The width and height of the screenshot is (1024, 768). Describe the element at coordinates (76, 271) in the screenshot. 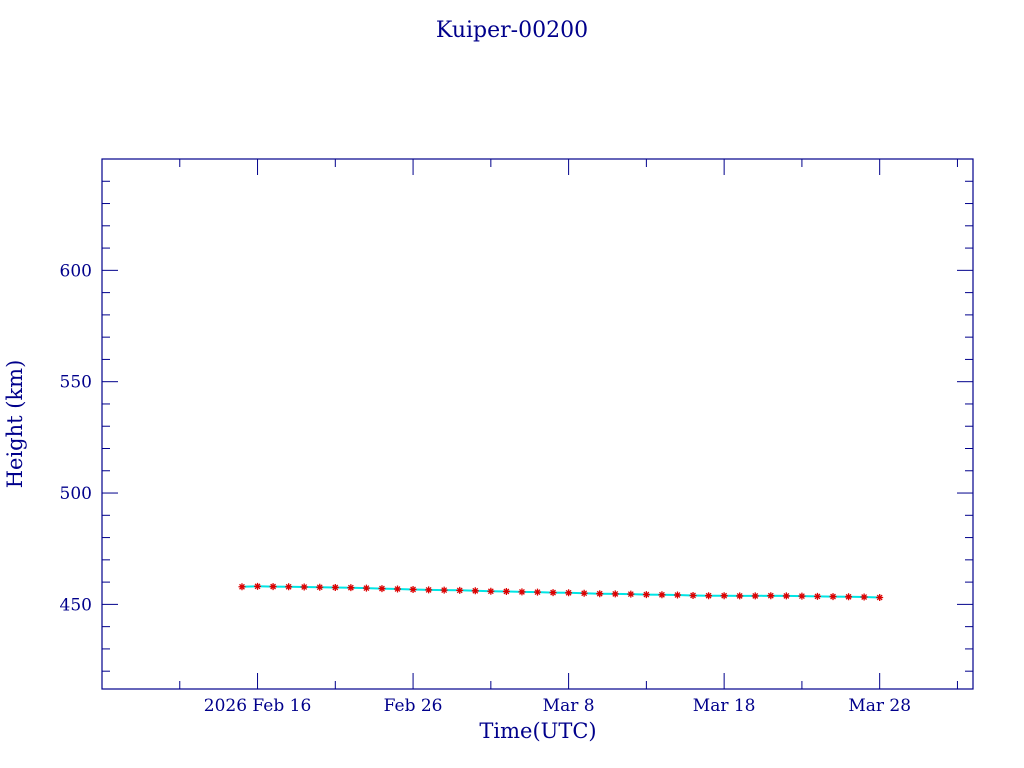

I see `y-tick-label: 600` at that location.